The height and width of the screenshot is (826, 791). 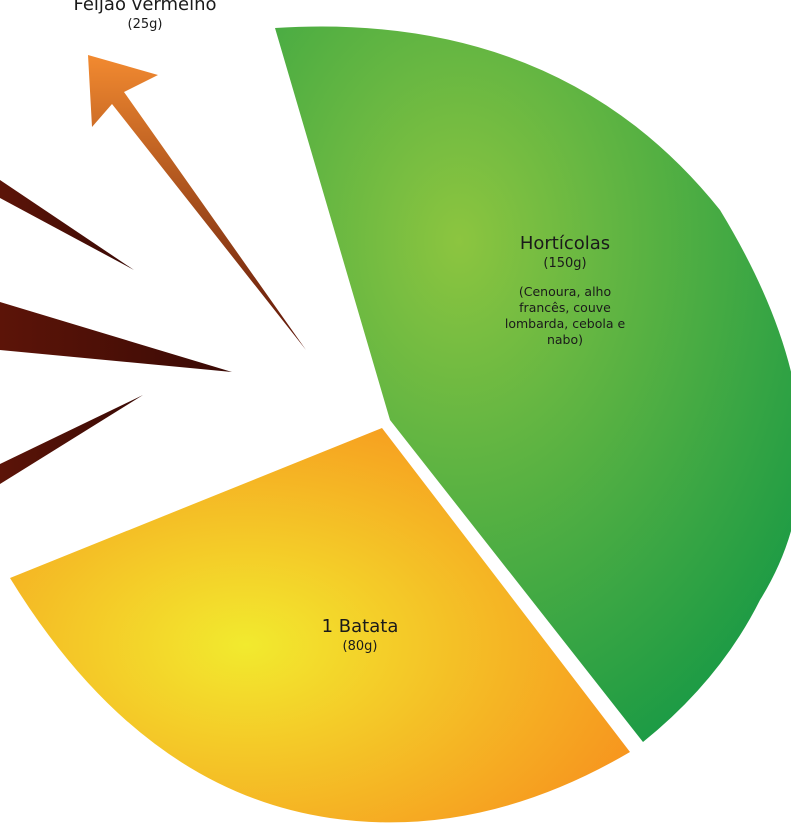 What do you see at coordinates (360, 626) in the screenshot?
I see `label-batata-name: 1 Batata` at bounding box center [360, 626].